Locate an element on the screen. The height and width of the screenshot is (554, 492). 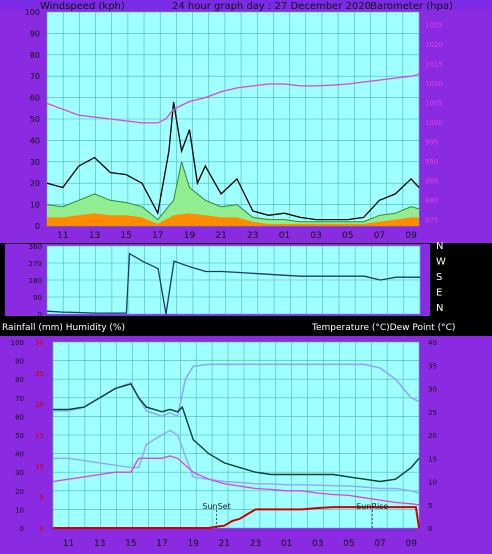
direction-grid is located at coordinates (233, 280).